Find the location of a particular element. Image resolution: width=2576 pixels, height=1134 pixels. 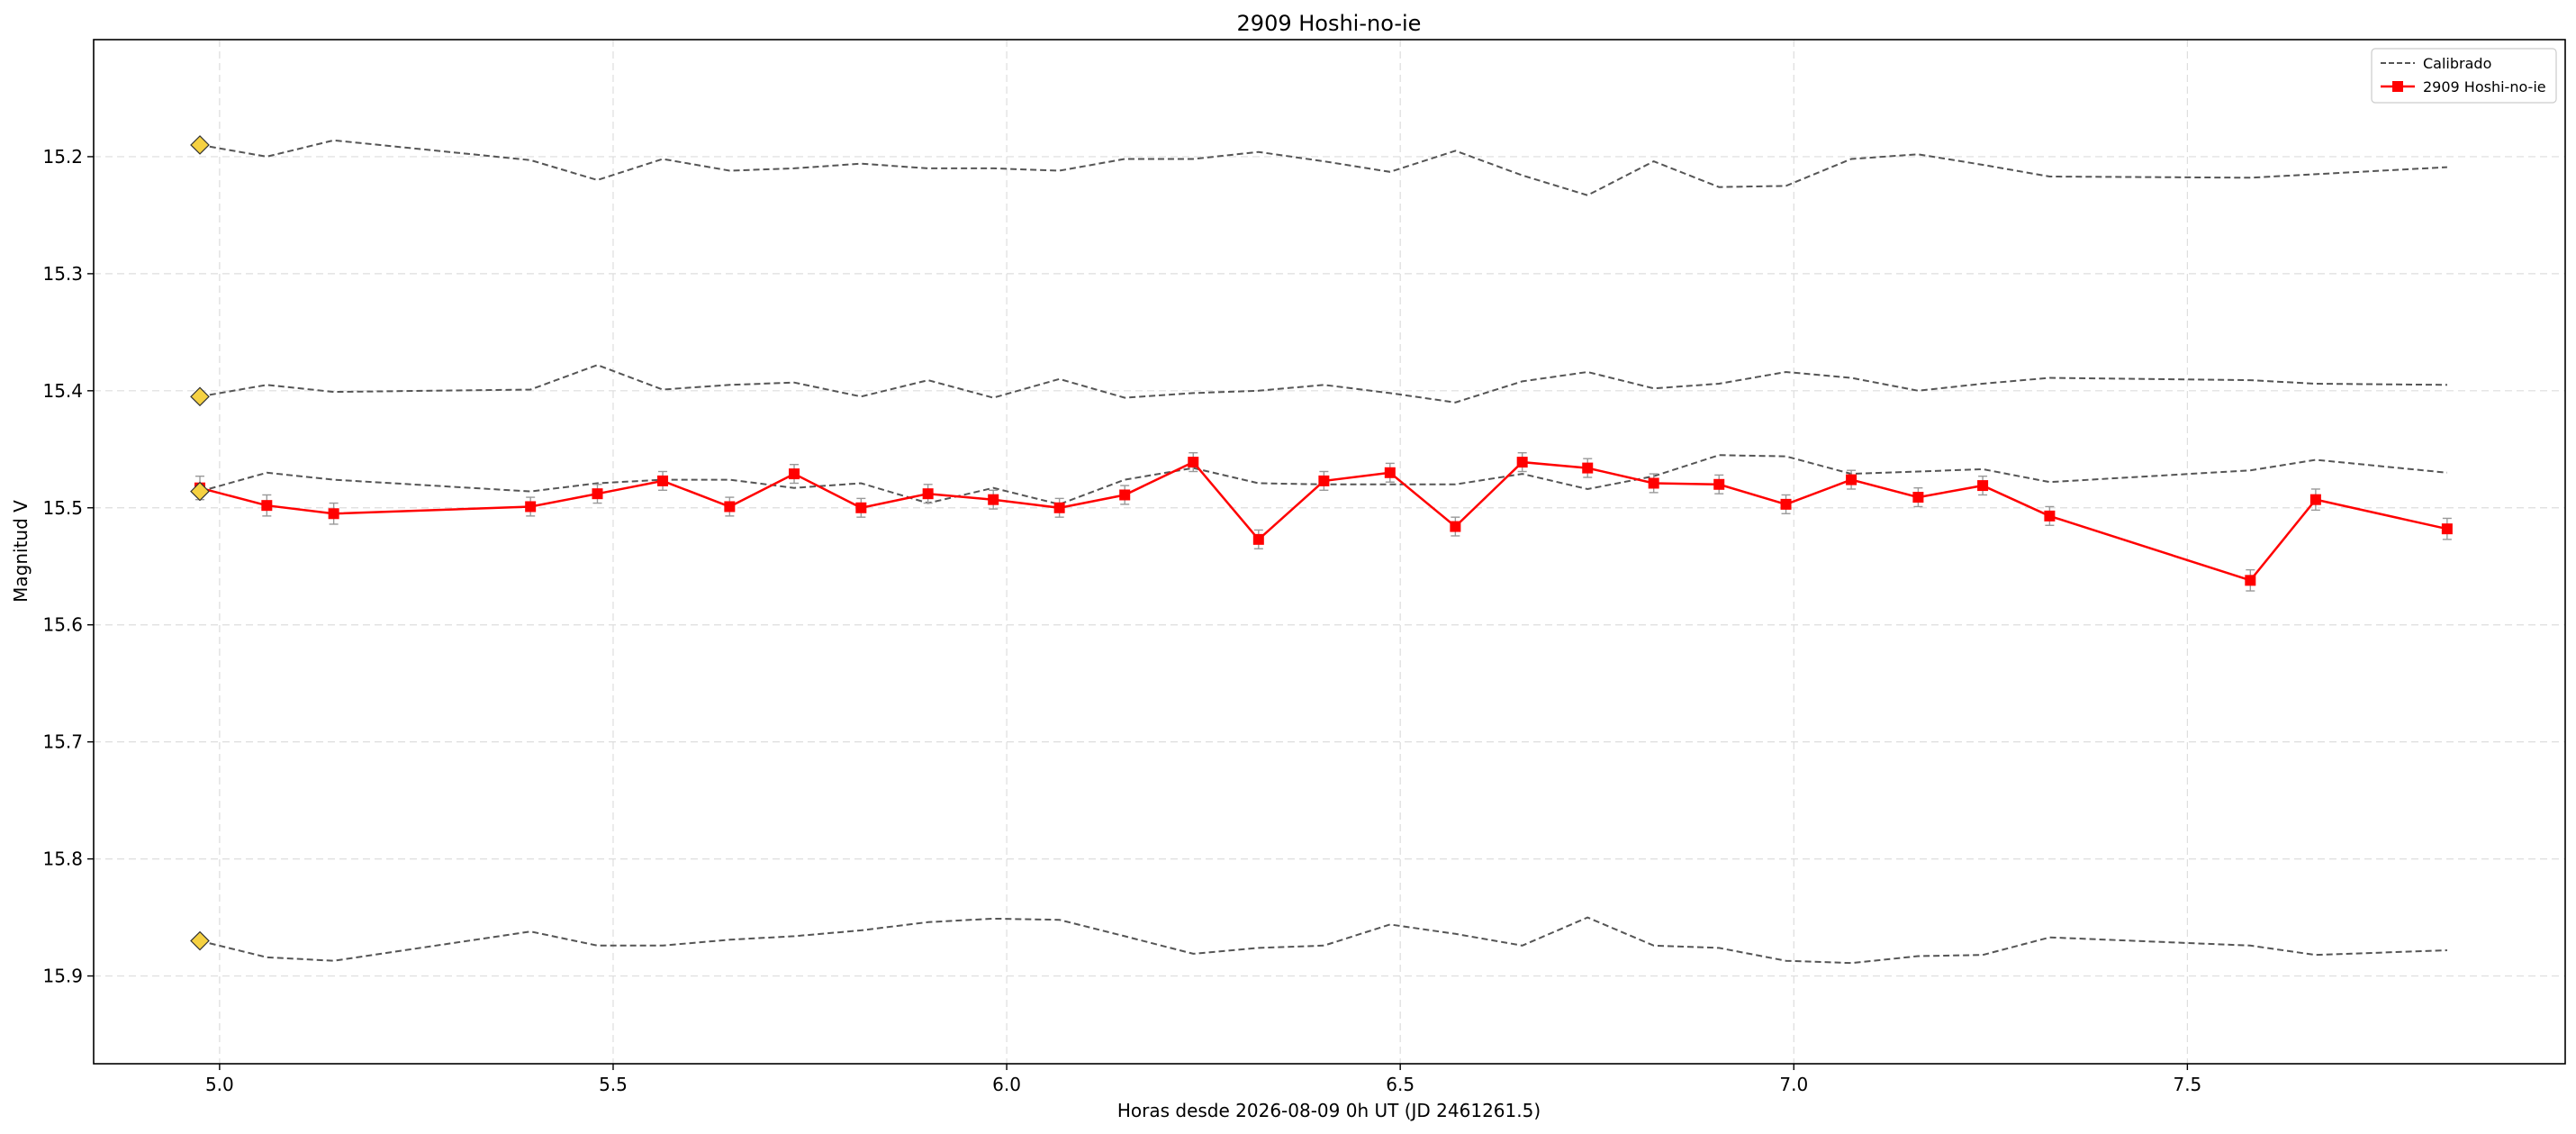

y-tick-label: 15.7 is located at coordinates (62, 742).